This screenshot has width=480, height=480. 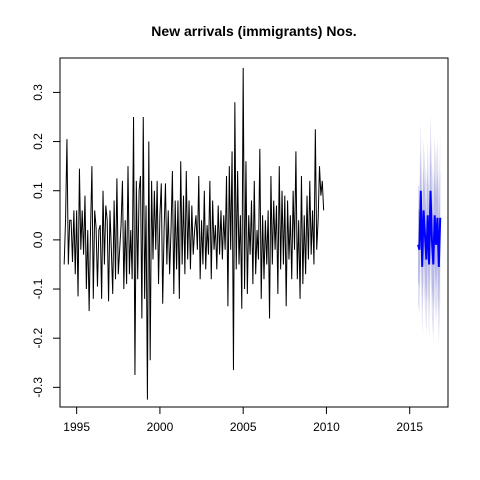 I want to click on y-tick-label: 0.1, so click(x=38, y=190).